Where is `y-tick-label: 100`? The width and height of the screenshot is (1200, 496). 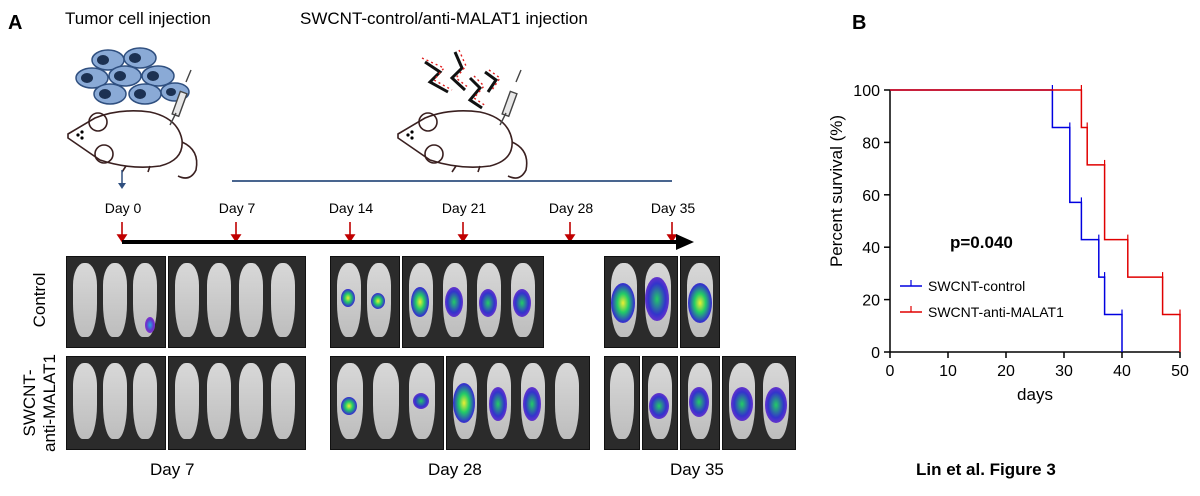 y-tick-label: 100 is located at coordinates (866, 91).